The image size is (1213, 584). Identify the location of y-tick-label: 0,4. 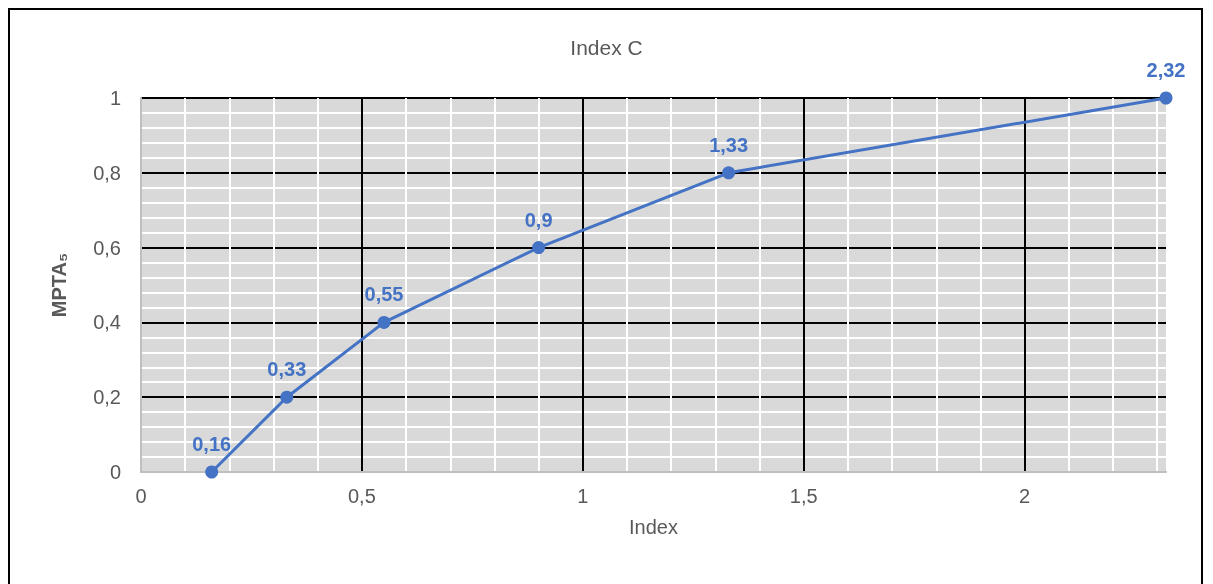
(107, 322).